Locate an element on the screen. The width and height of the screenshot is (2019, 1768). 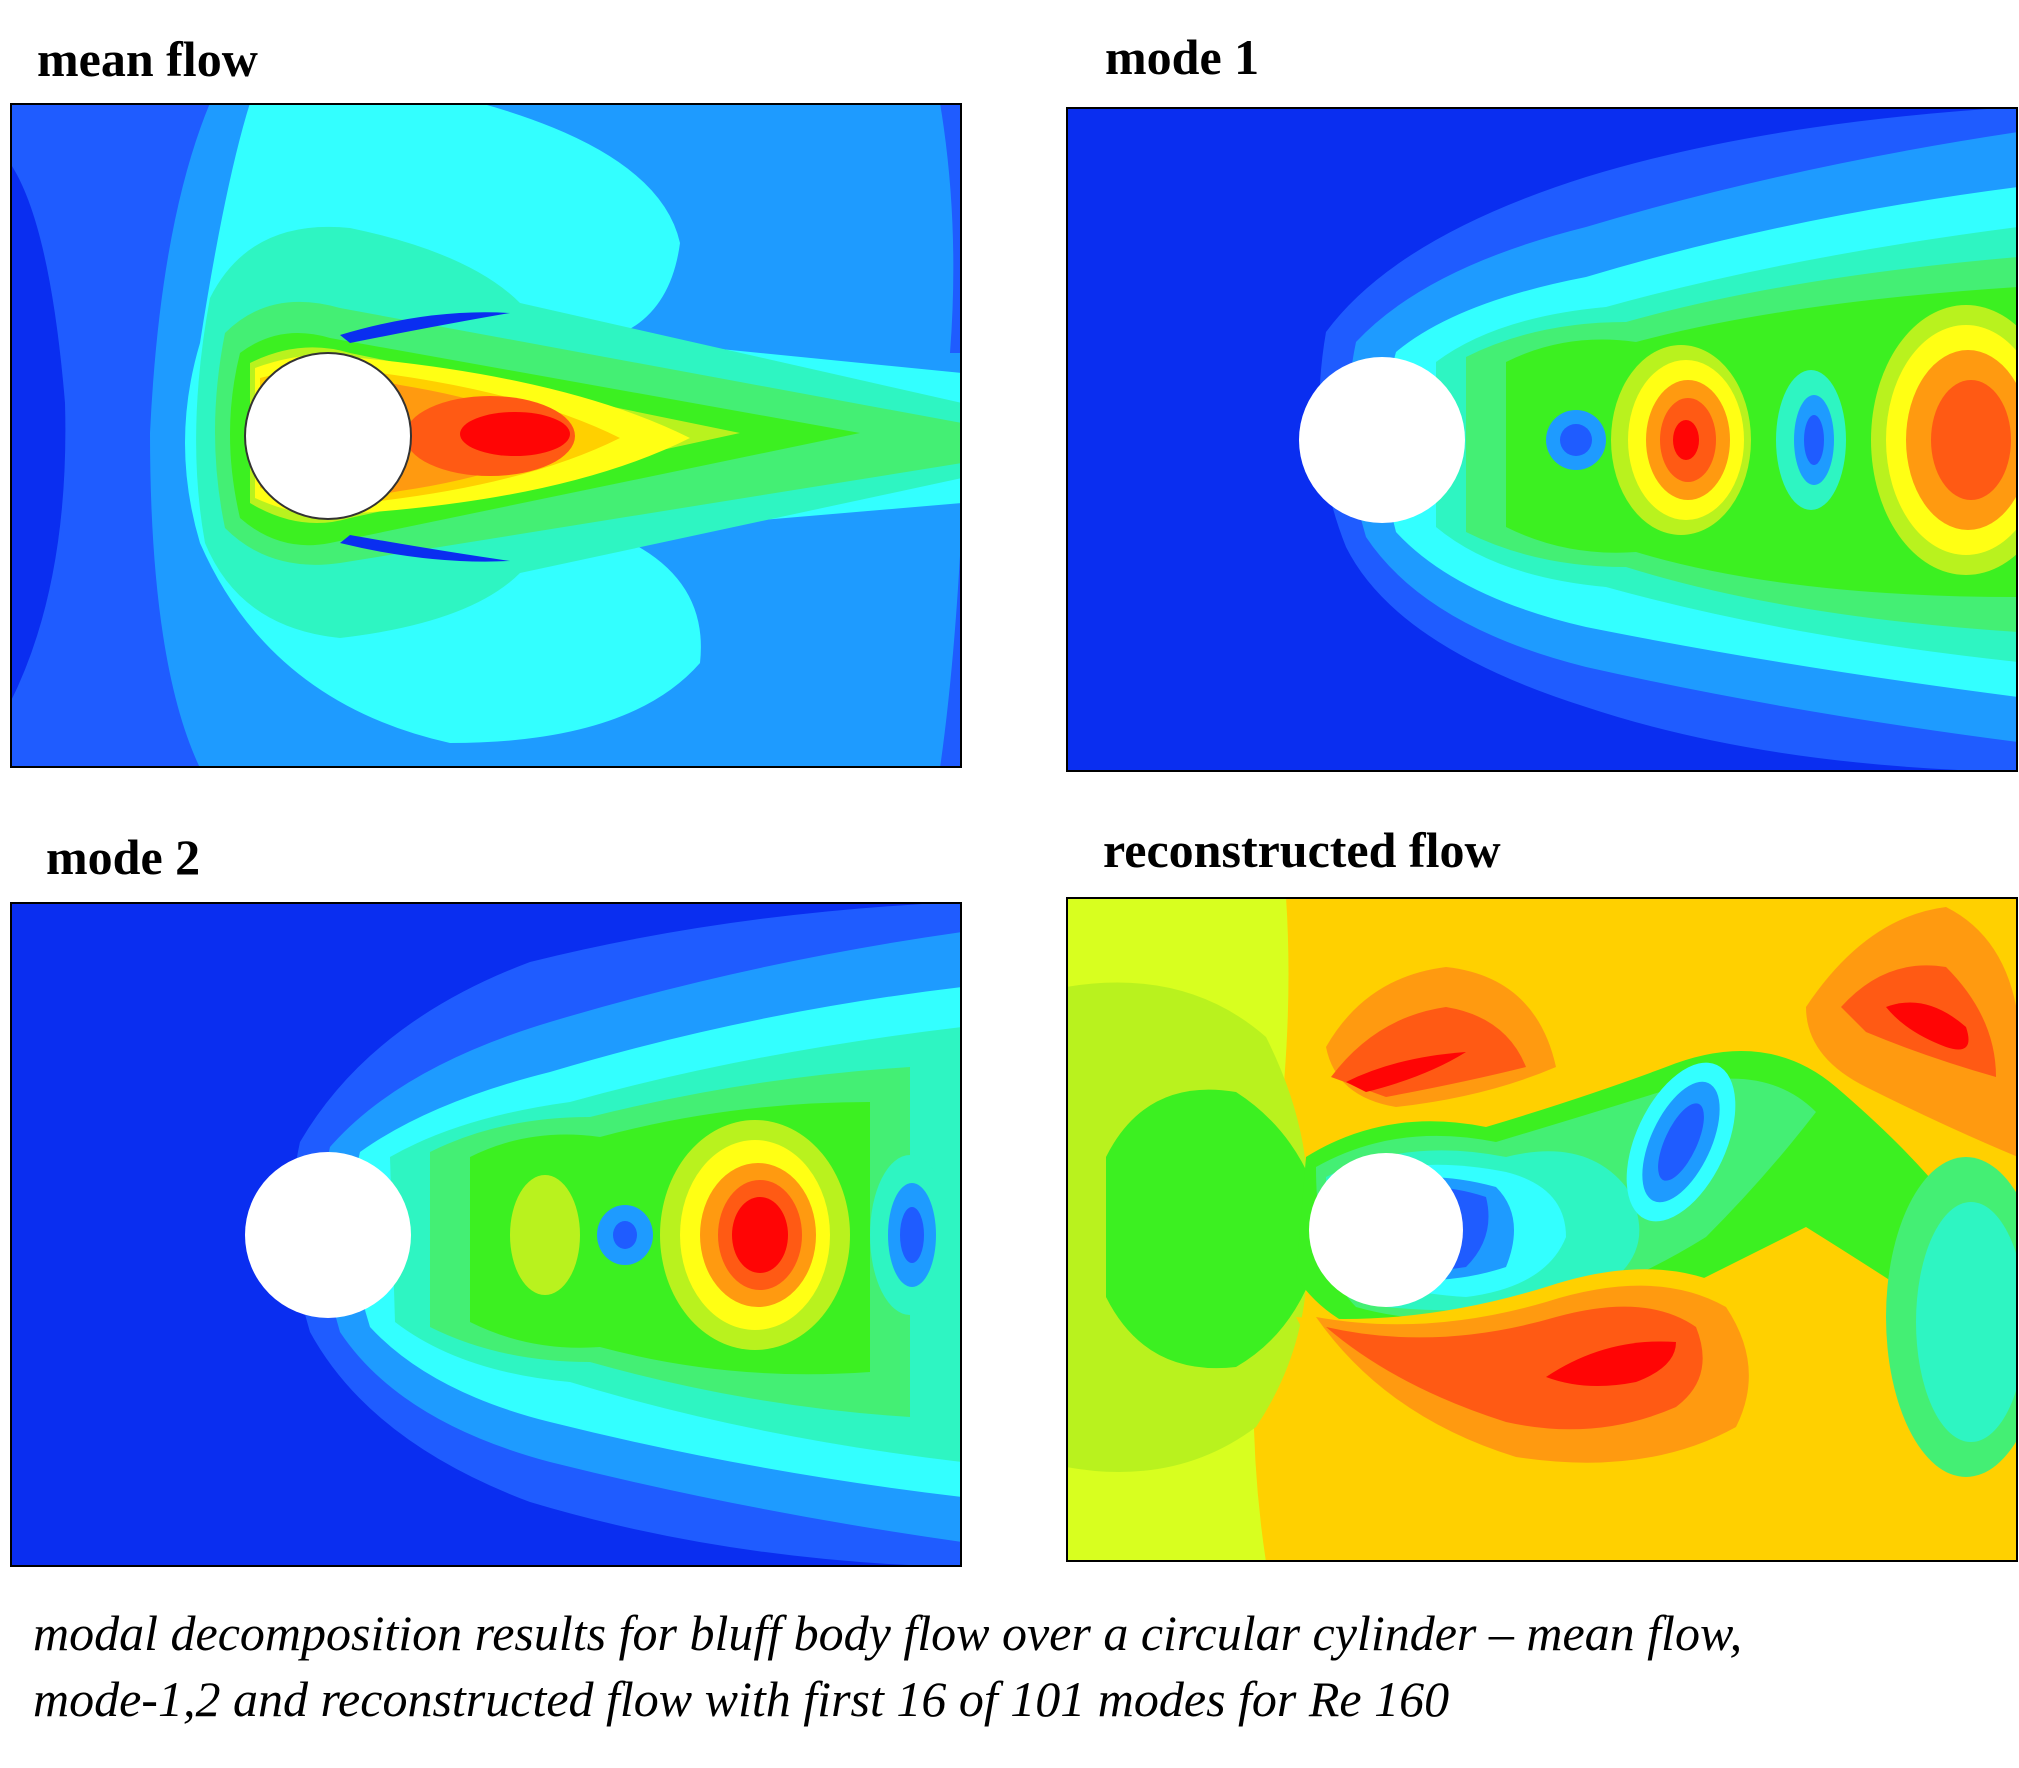
shear-layer-bottom is located at coordinates (425, 548).